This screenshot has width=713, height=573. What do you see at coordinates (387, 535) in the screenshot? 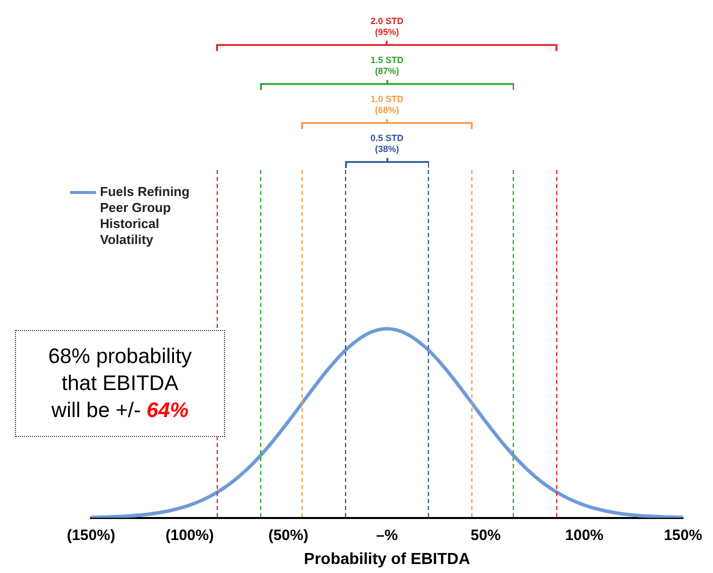
I see `x-tick-label: –%` at bounding box center [387, 535].